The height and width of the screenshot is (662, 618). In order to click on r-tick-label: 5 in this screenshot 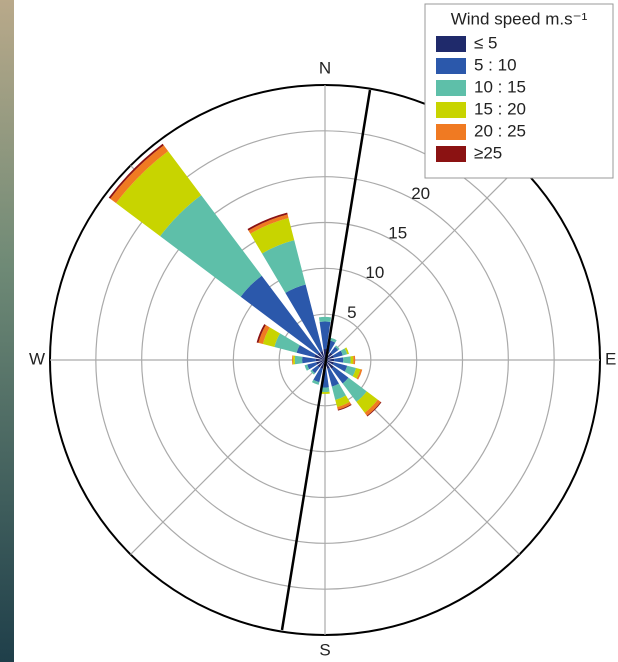, I will do `click(351, 312)`.